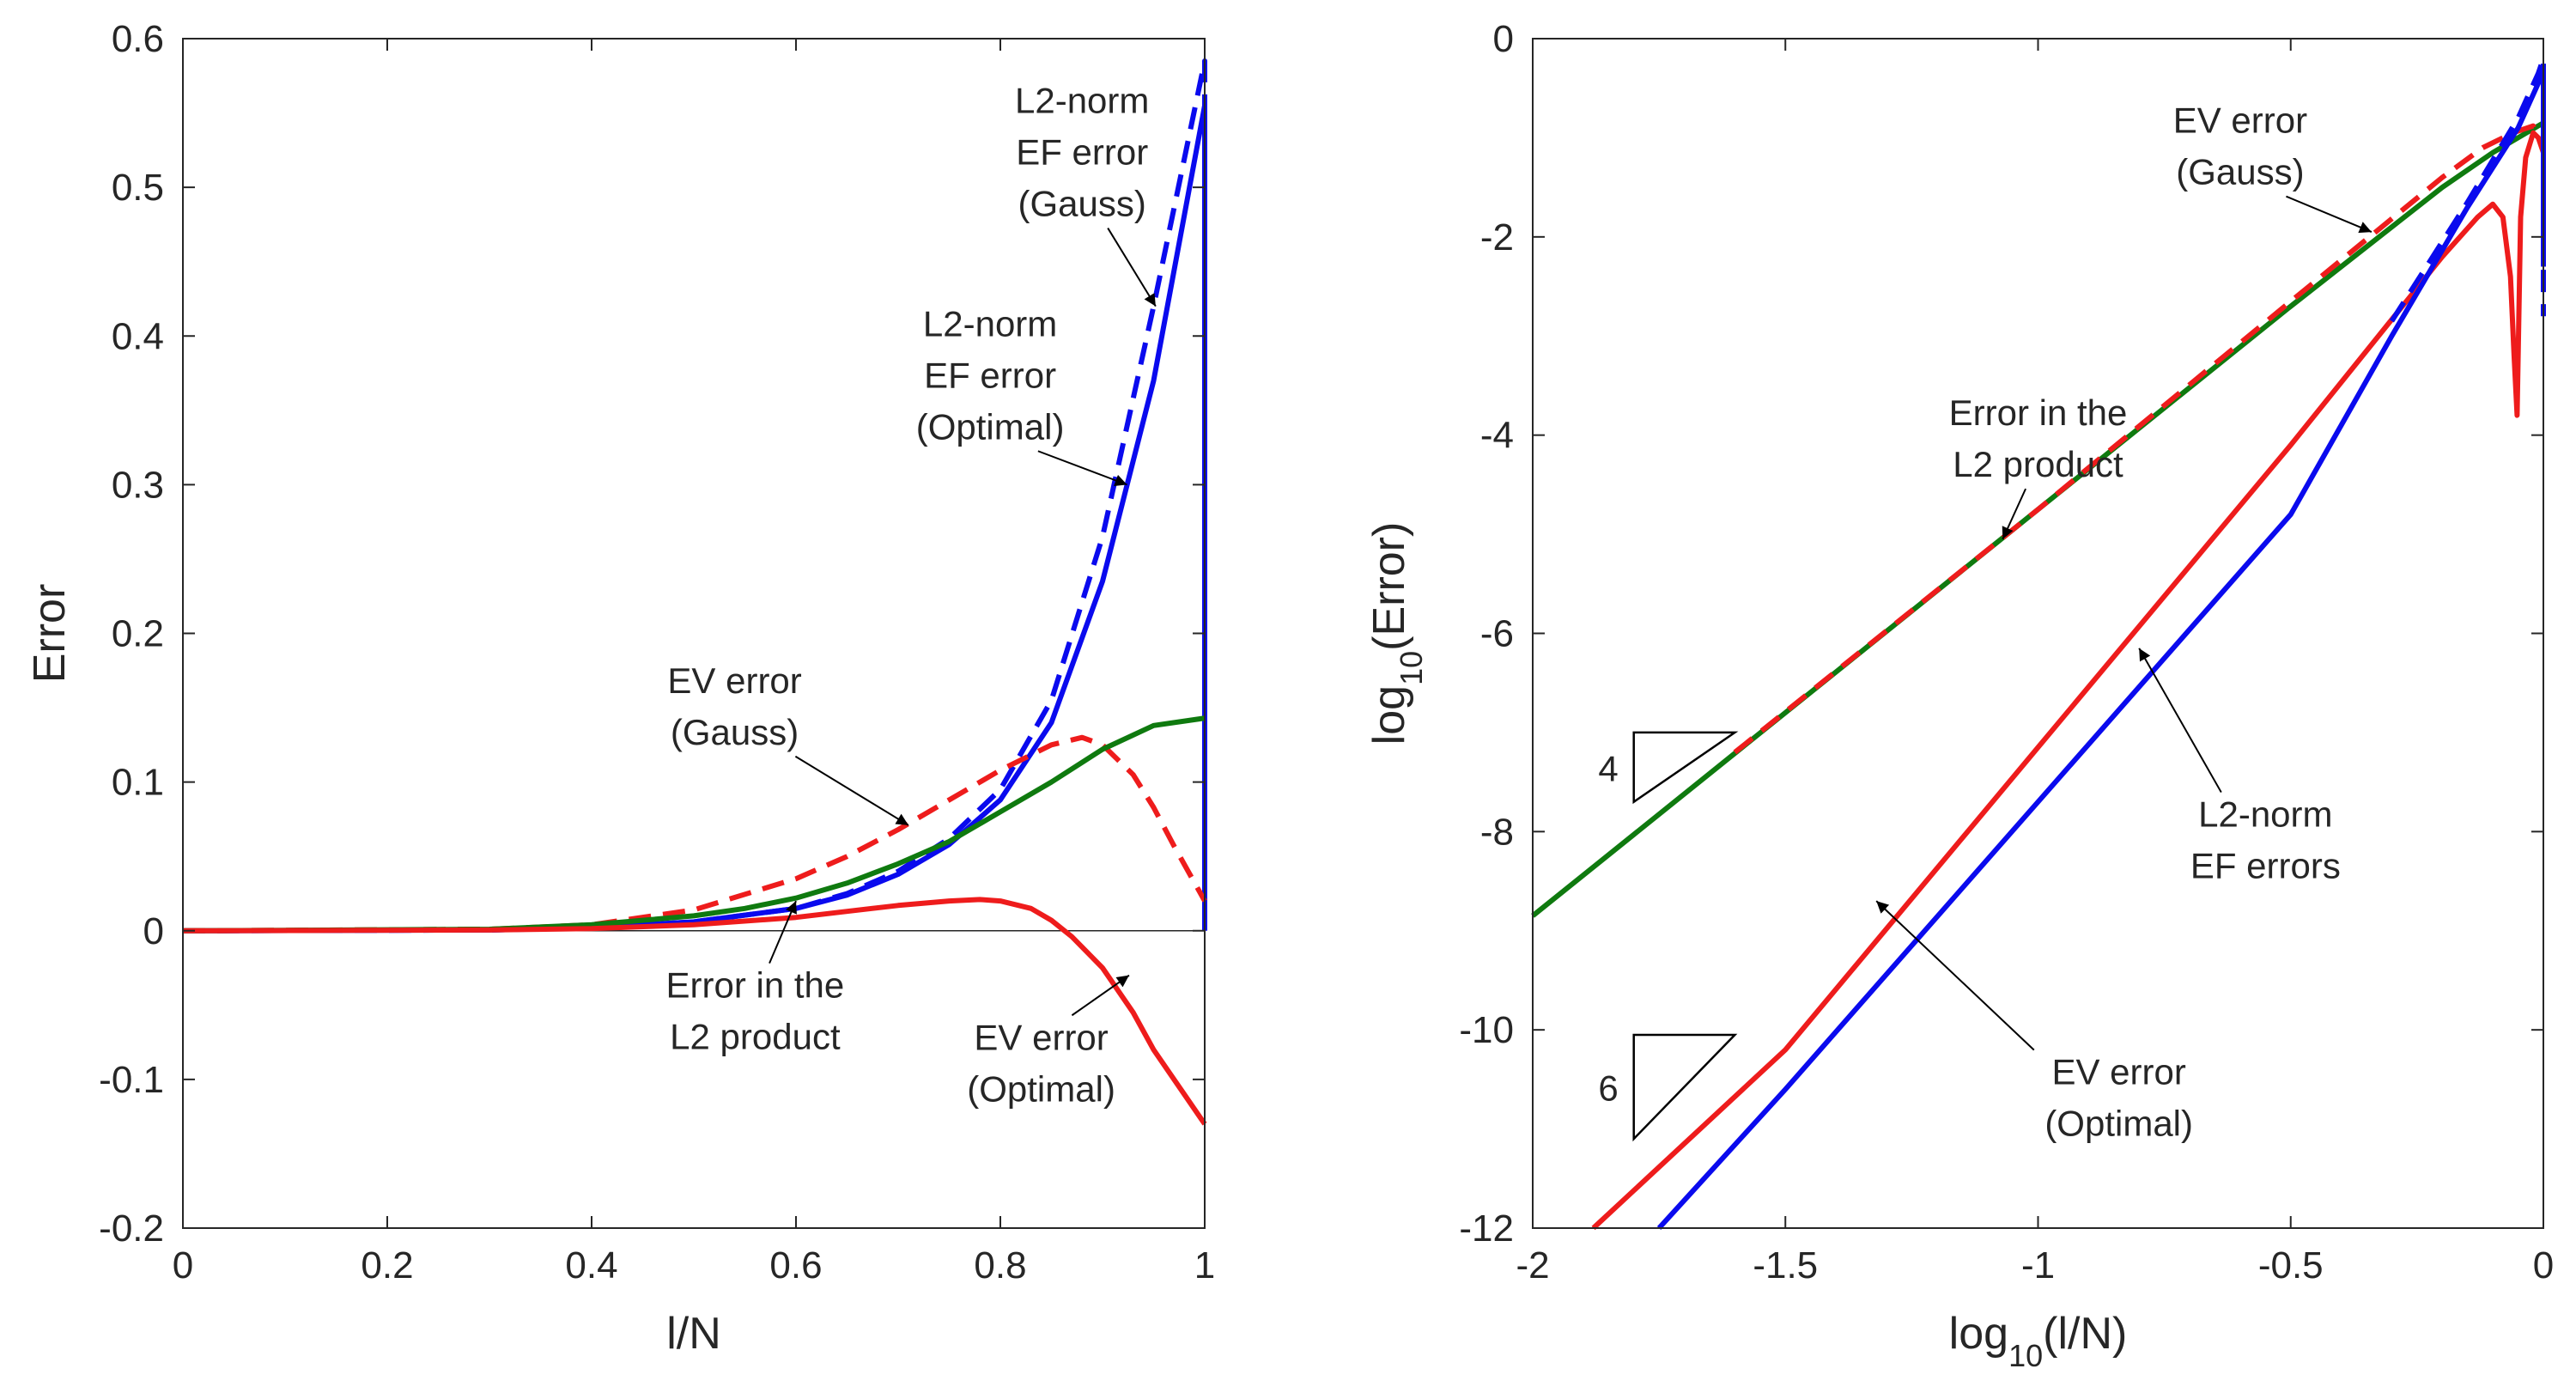  What do you see at coordinates (693, 1334) in the screenshot?
I see `x-axis-label: l/N` at bounding box center [693, 1334].